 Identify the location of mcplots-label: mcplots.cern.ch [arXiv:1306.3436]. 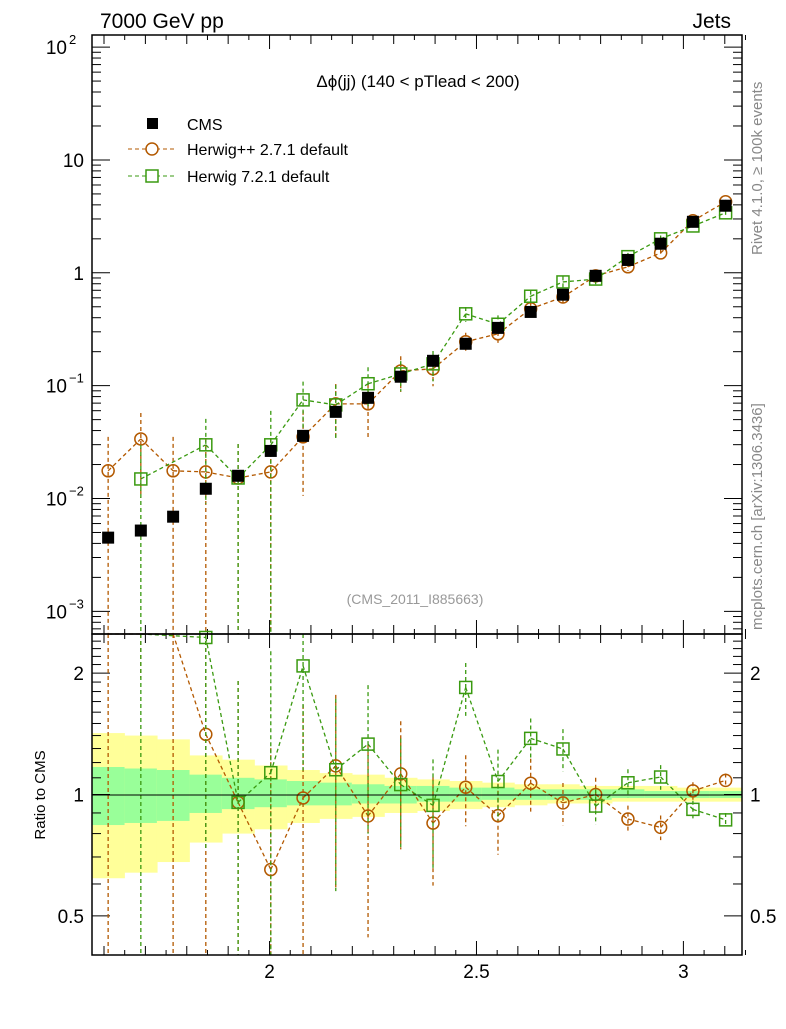
(757, 516).